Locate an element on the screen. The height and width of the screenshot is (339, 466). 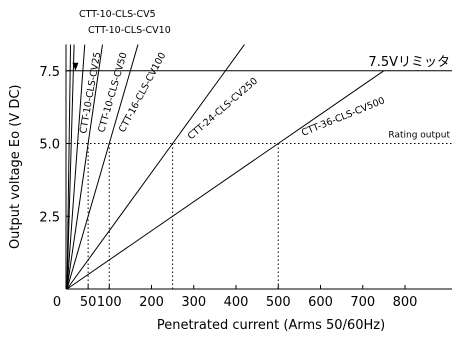
series-label: CTT-24-CLS-CV250 is located at coordinates (223, 109).